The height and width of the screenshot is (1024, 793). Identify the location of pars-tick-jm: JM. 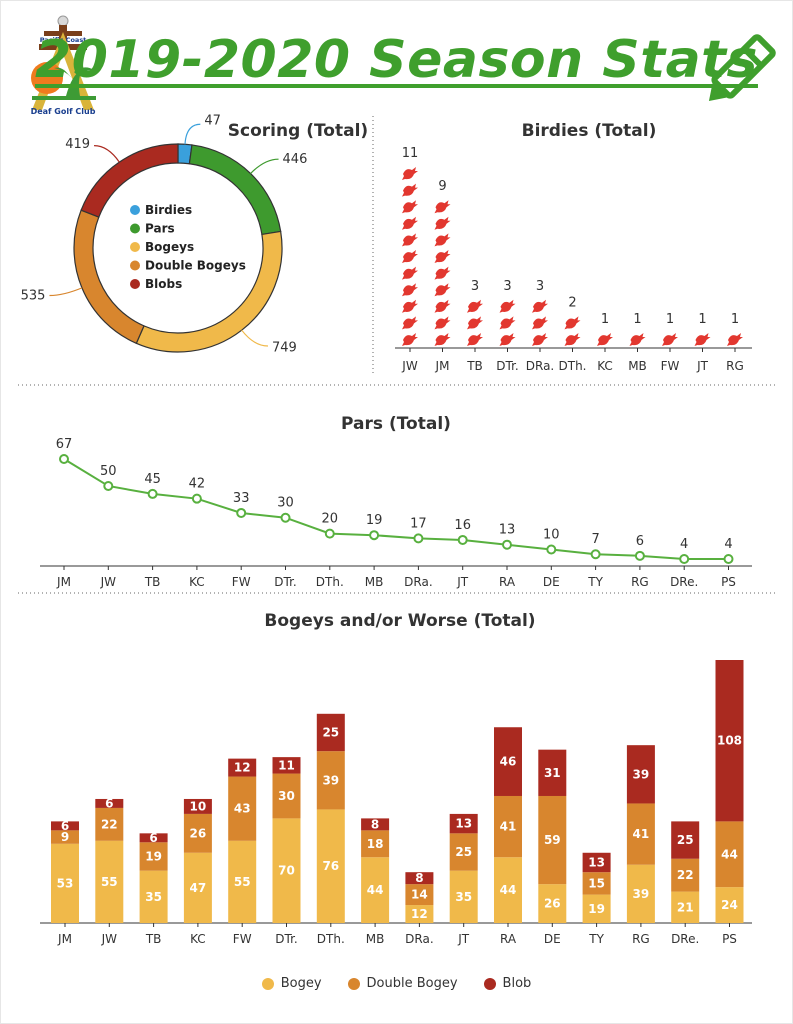
(63, 582).